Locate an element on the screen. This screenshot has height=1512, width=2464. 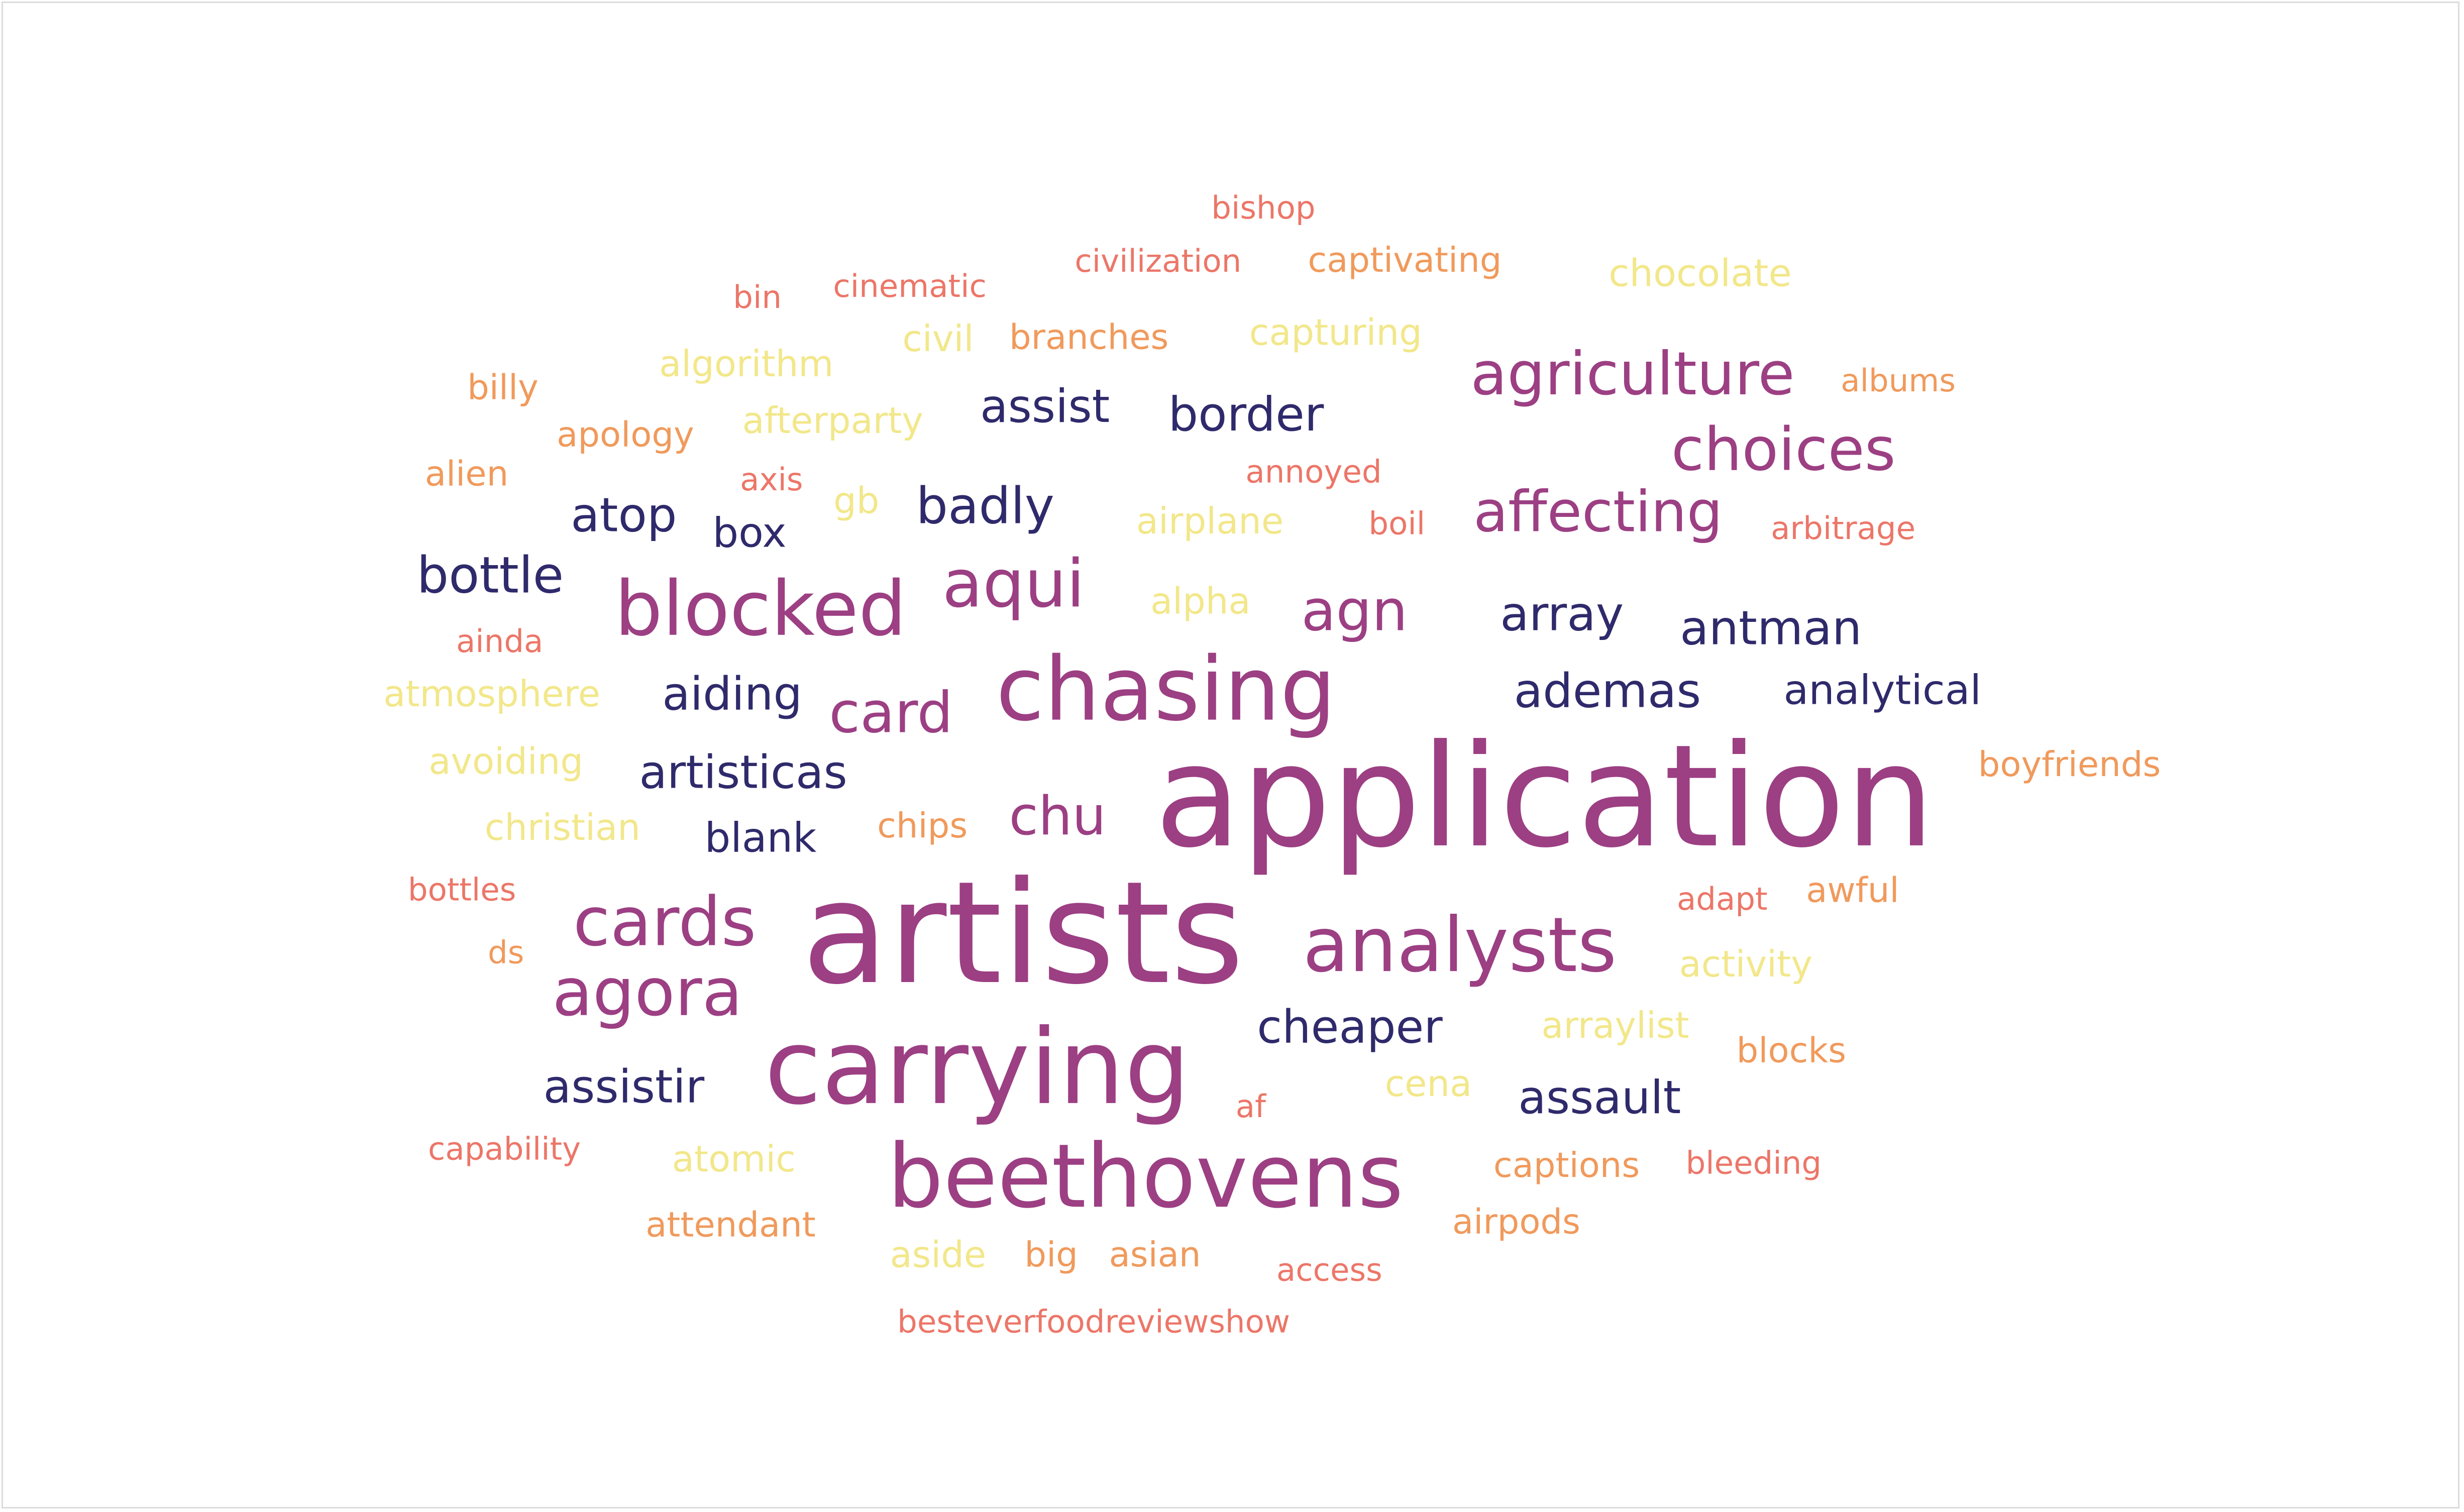
word: civilization is located at coordinates (1158, 261).